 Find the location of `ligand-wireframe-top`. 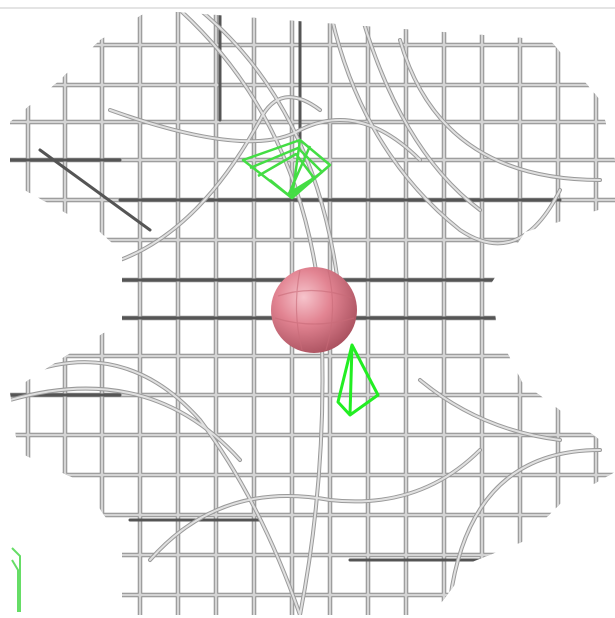

ligand-wireframe-top is located at coordinates (286, 169).